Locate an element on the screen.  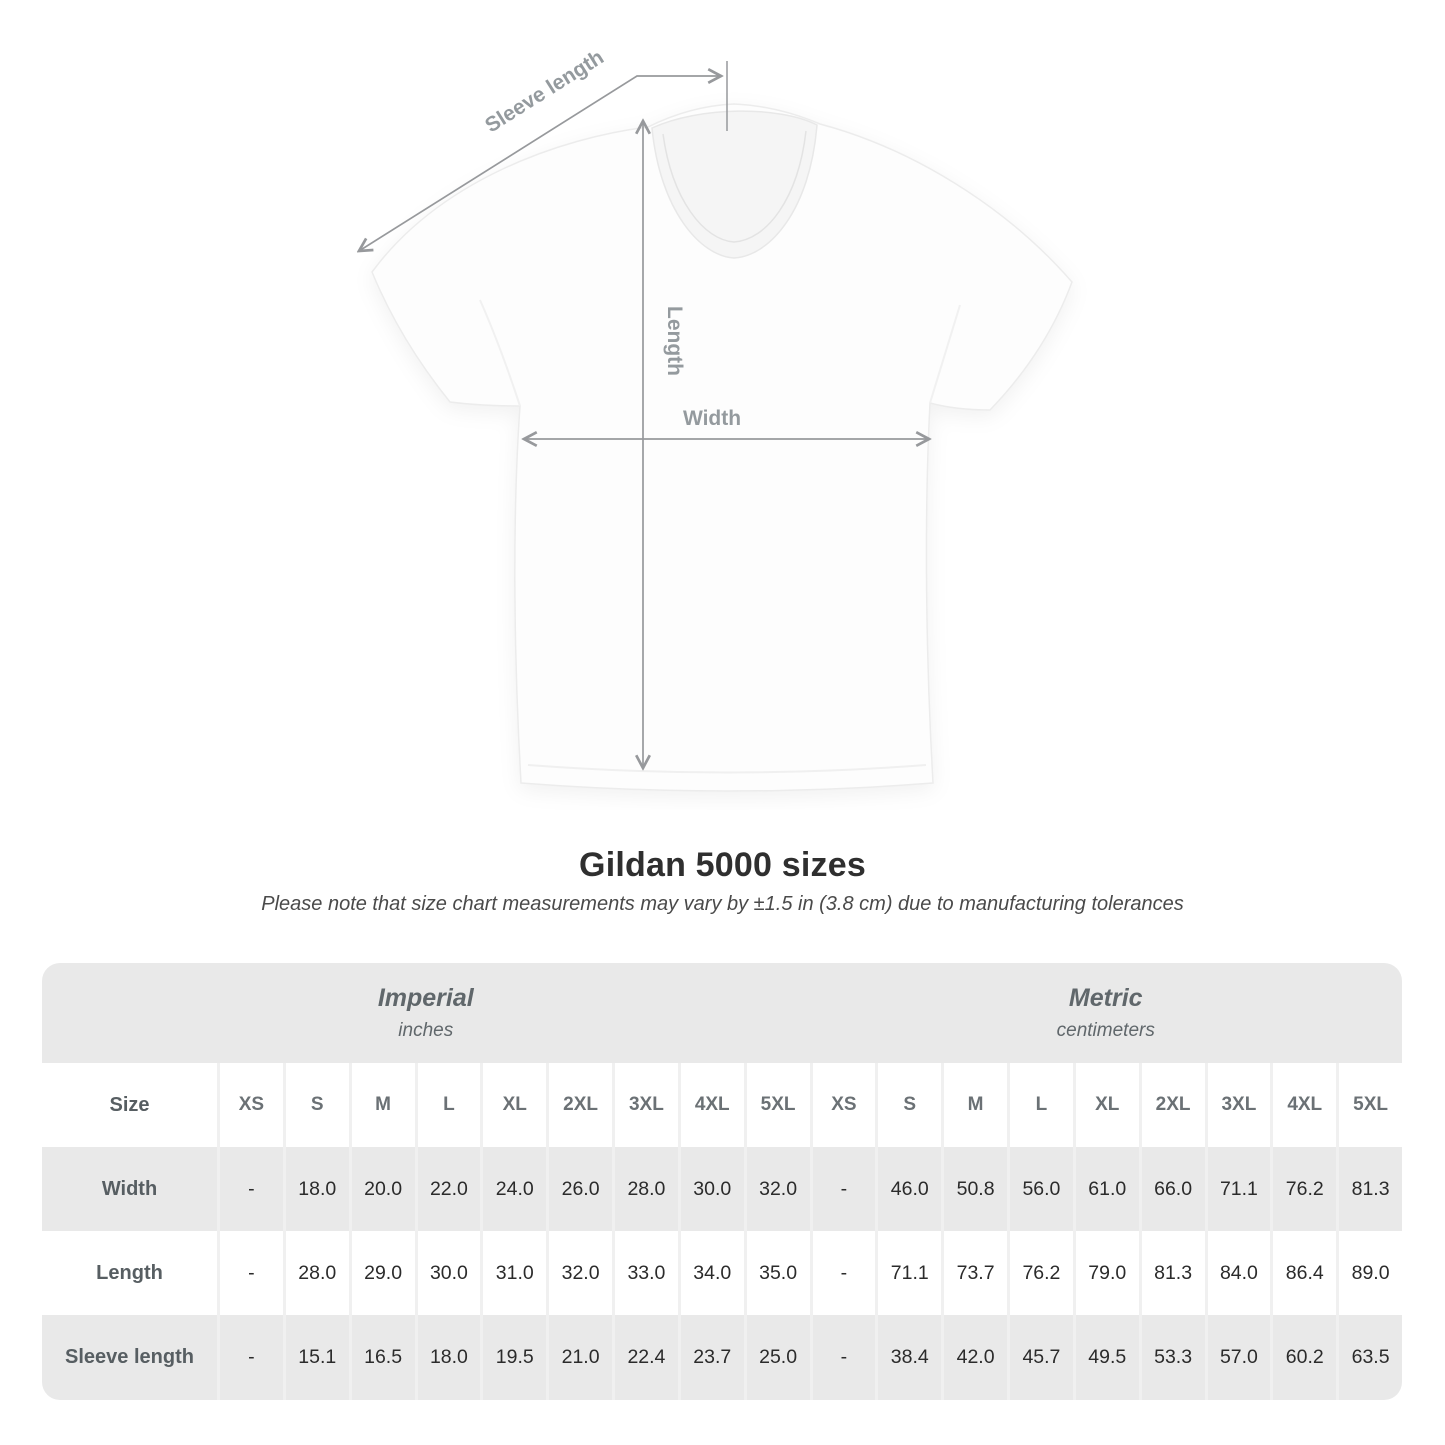
imperial-value: 20.0 is located at coordinates (381, 1189).